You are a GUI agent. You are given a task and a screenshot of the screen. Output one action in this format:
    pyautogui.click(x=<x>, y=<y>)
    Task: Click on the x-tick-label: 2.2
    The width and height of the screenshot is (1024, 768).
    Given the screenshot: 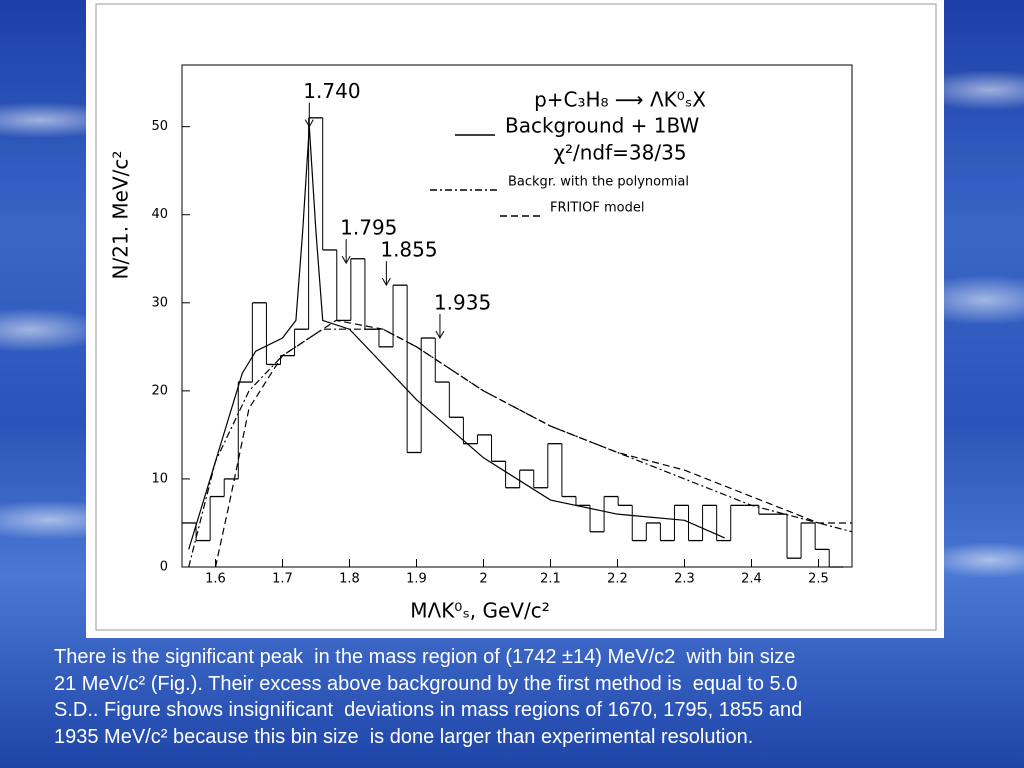 What is the action you would take?
    pyautogui.click(x=617, y=579)
    